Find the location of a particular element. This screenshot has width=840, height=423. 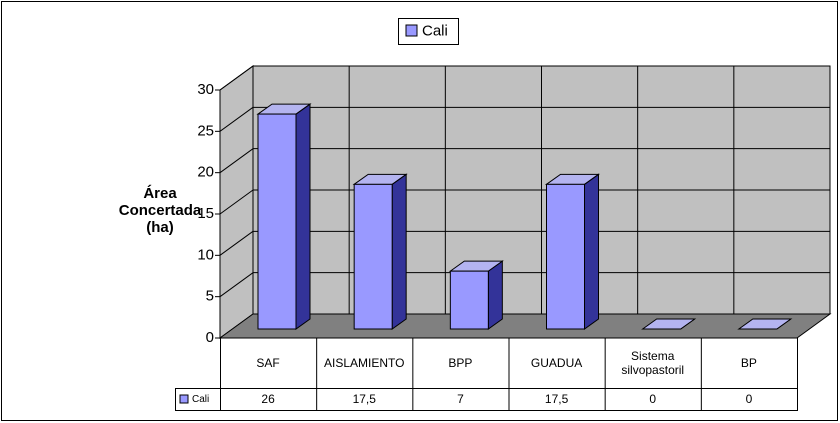

category-cell: GUADUA is located at coordinates (556, 363).